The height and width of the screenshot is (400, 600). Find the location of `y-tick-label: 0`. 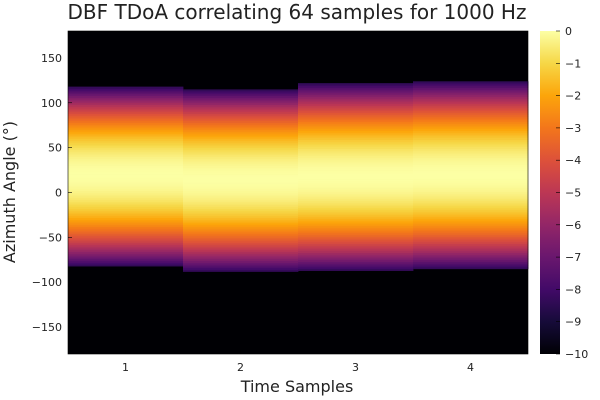

y-tick-label: 0 is located at coordinates (58, 193).